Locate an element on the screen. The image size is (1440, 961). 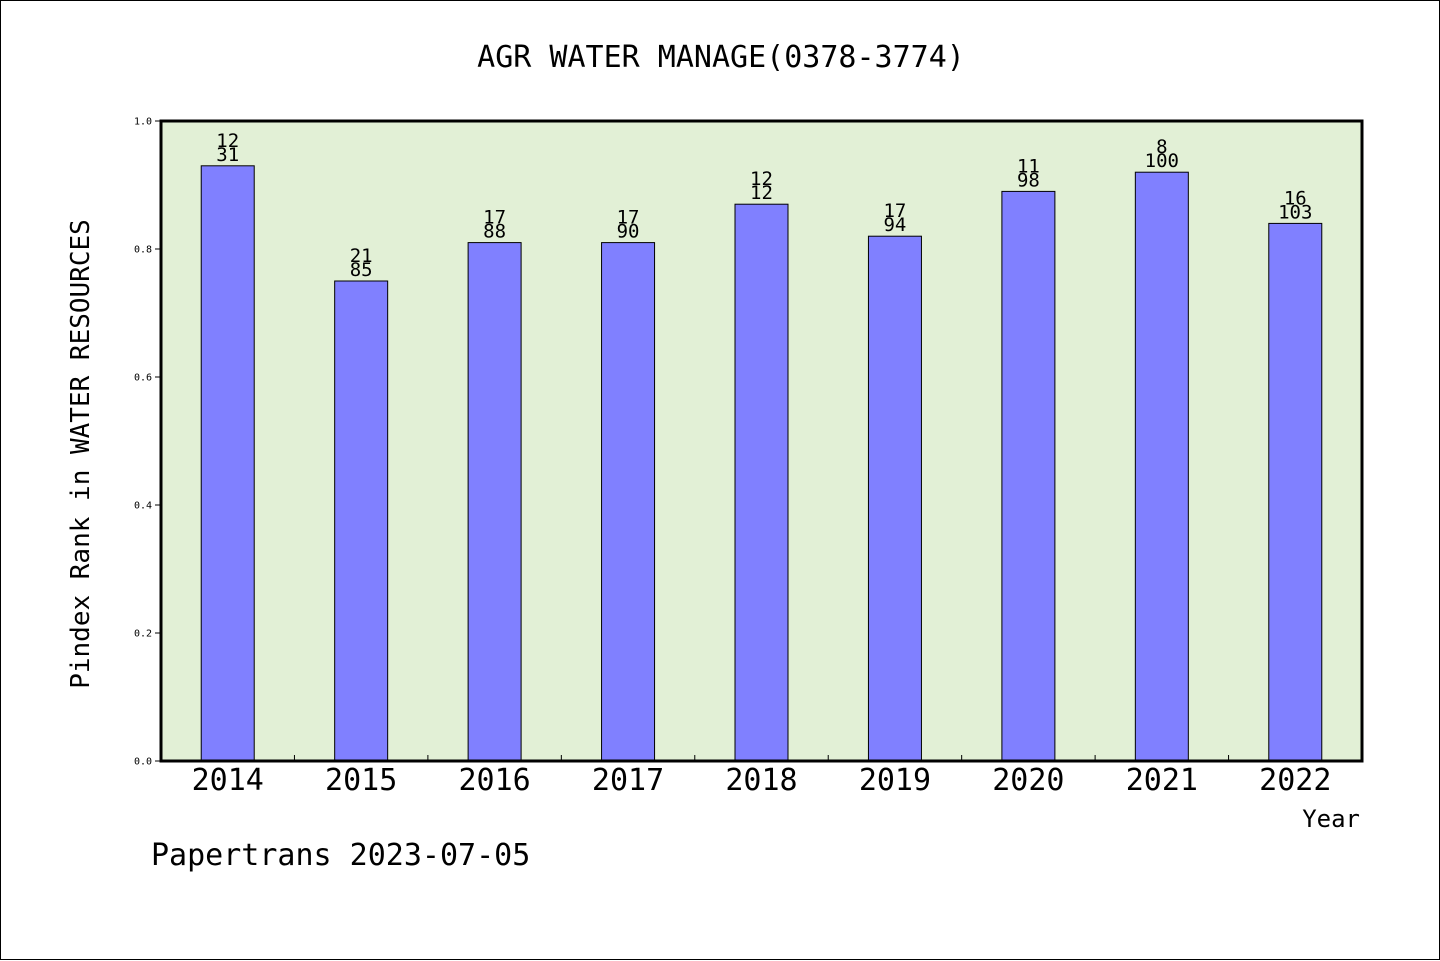
total-label-2020: 98 is located at coordinates (1028, 180).